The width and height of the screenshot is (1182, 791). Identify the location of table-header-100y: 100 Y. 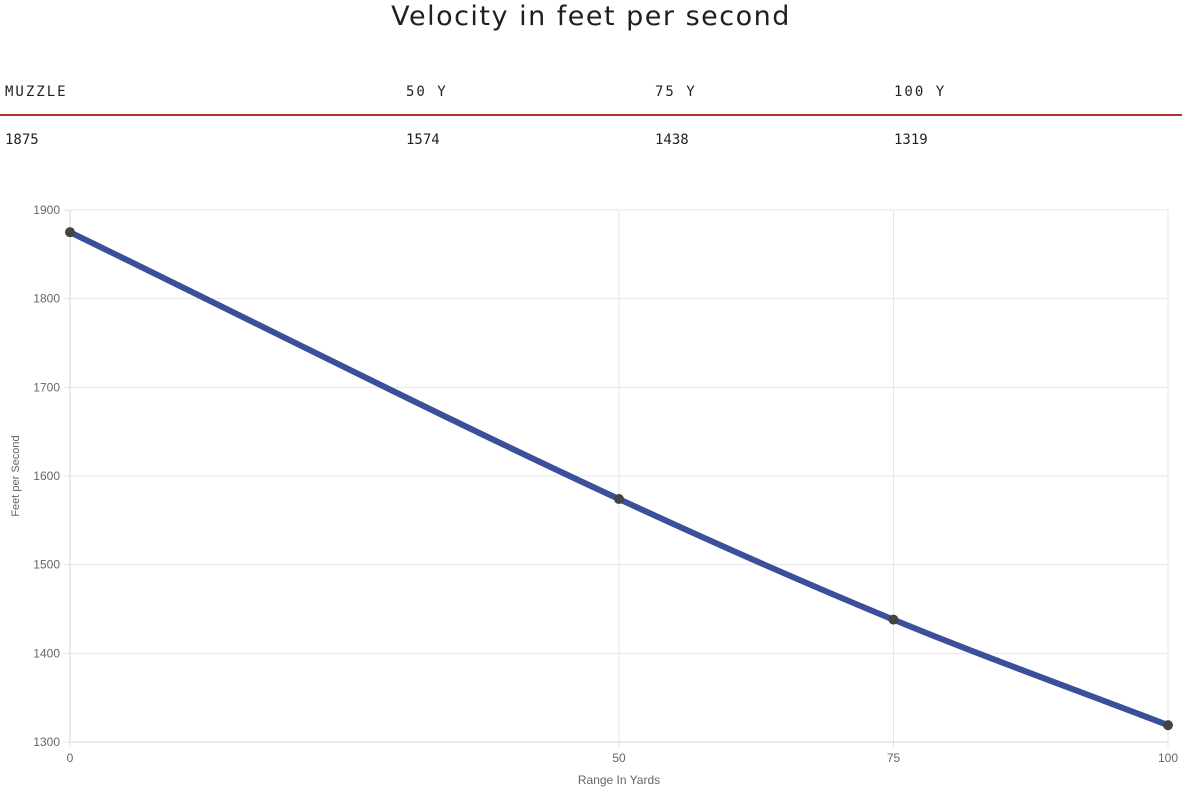
(920, 92).